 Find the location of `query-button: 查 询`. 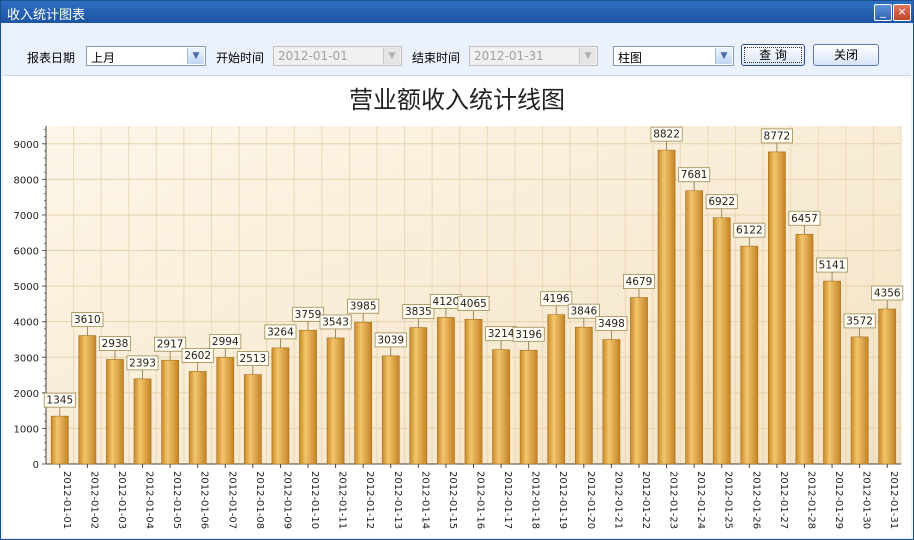

query-button: 查 询 is located at coordinates (773, 55).